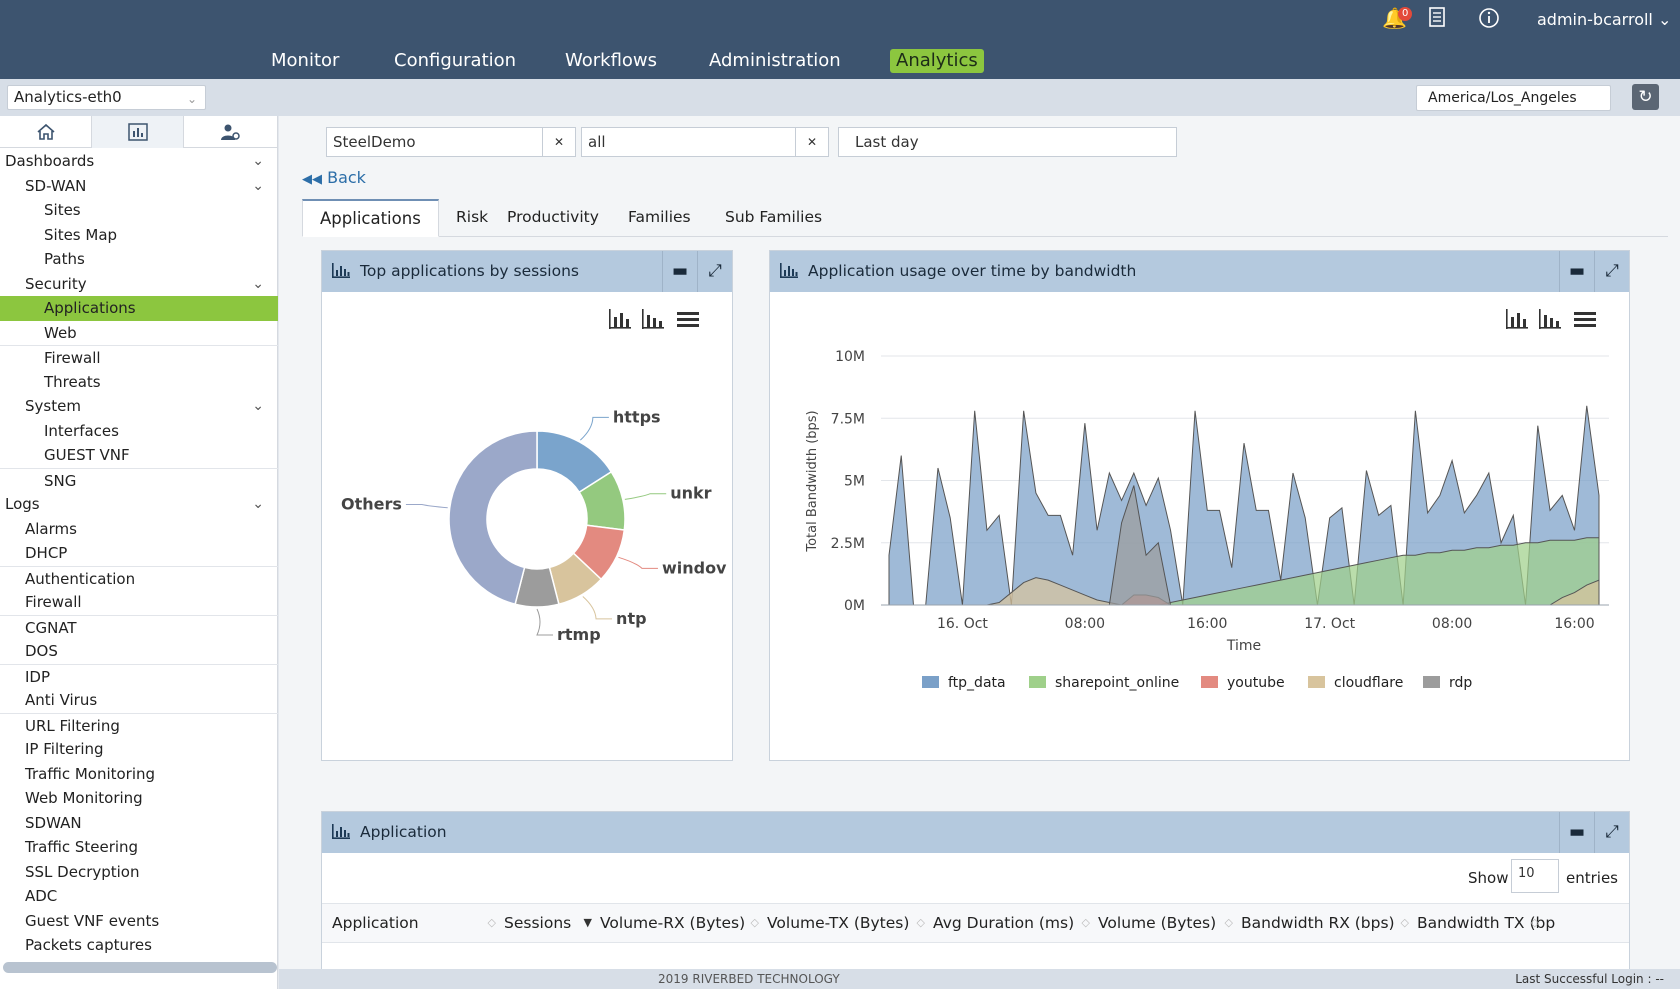 Image resolution: width=1680 pixels, height=989 pixels. Describe the element at coordinates (371, 503) in the screenshot. I see `donut-label: Others` at that location.